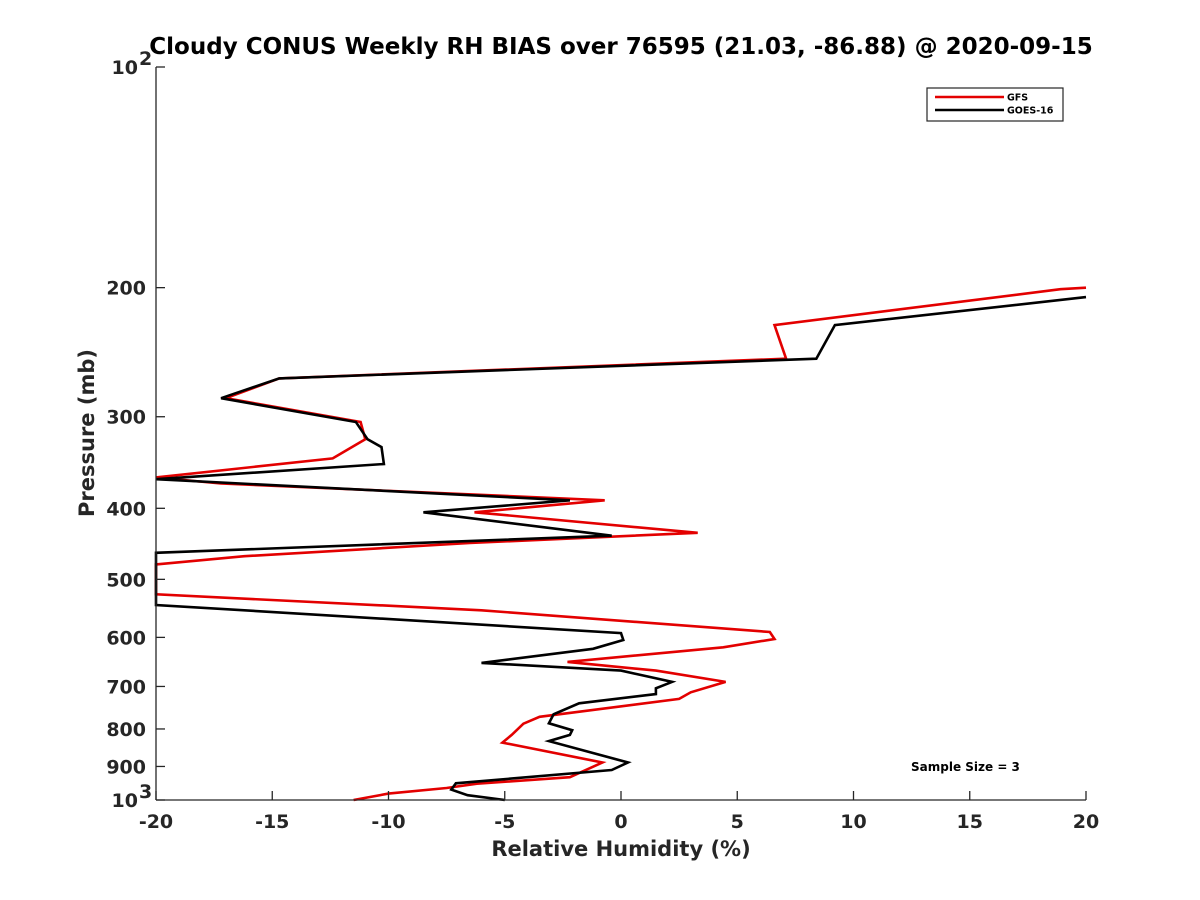 The height and width of the screenshot is (900, 1200). What do you see at coordinates (970, 822) in the screenshot?
I see `x-tick-label: 15` at bounding box center [970, 822].